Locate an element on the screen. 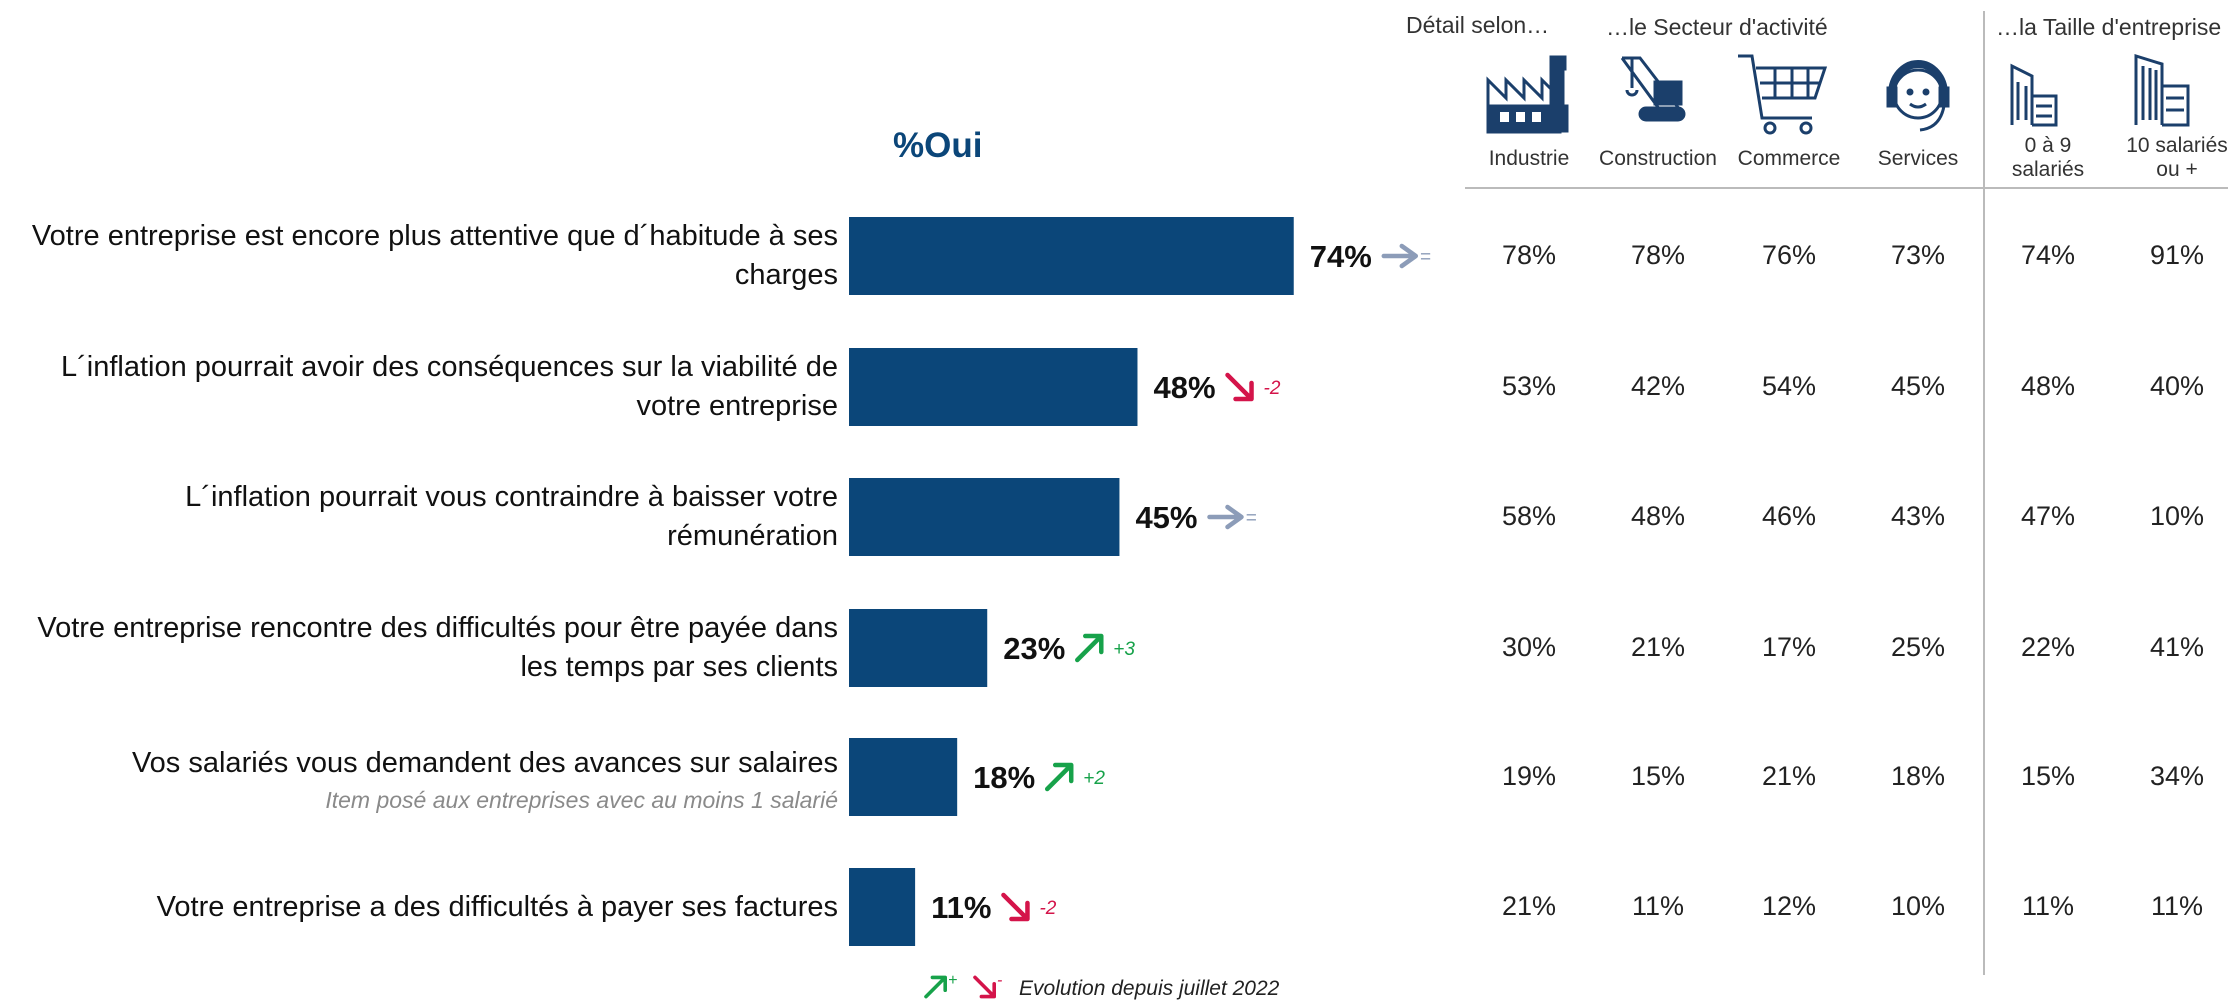 The height and width of the screenshot is (1000, 2228). table-cell: 76% is located at coordinates (1789, 255).